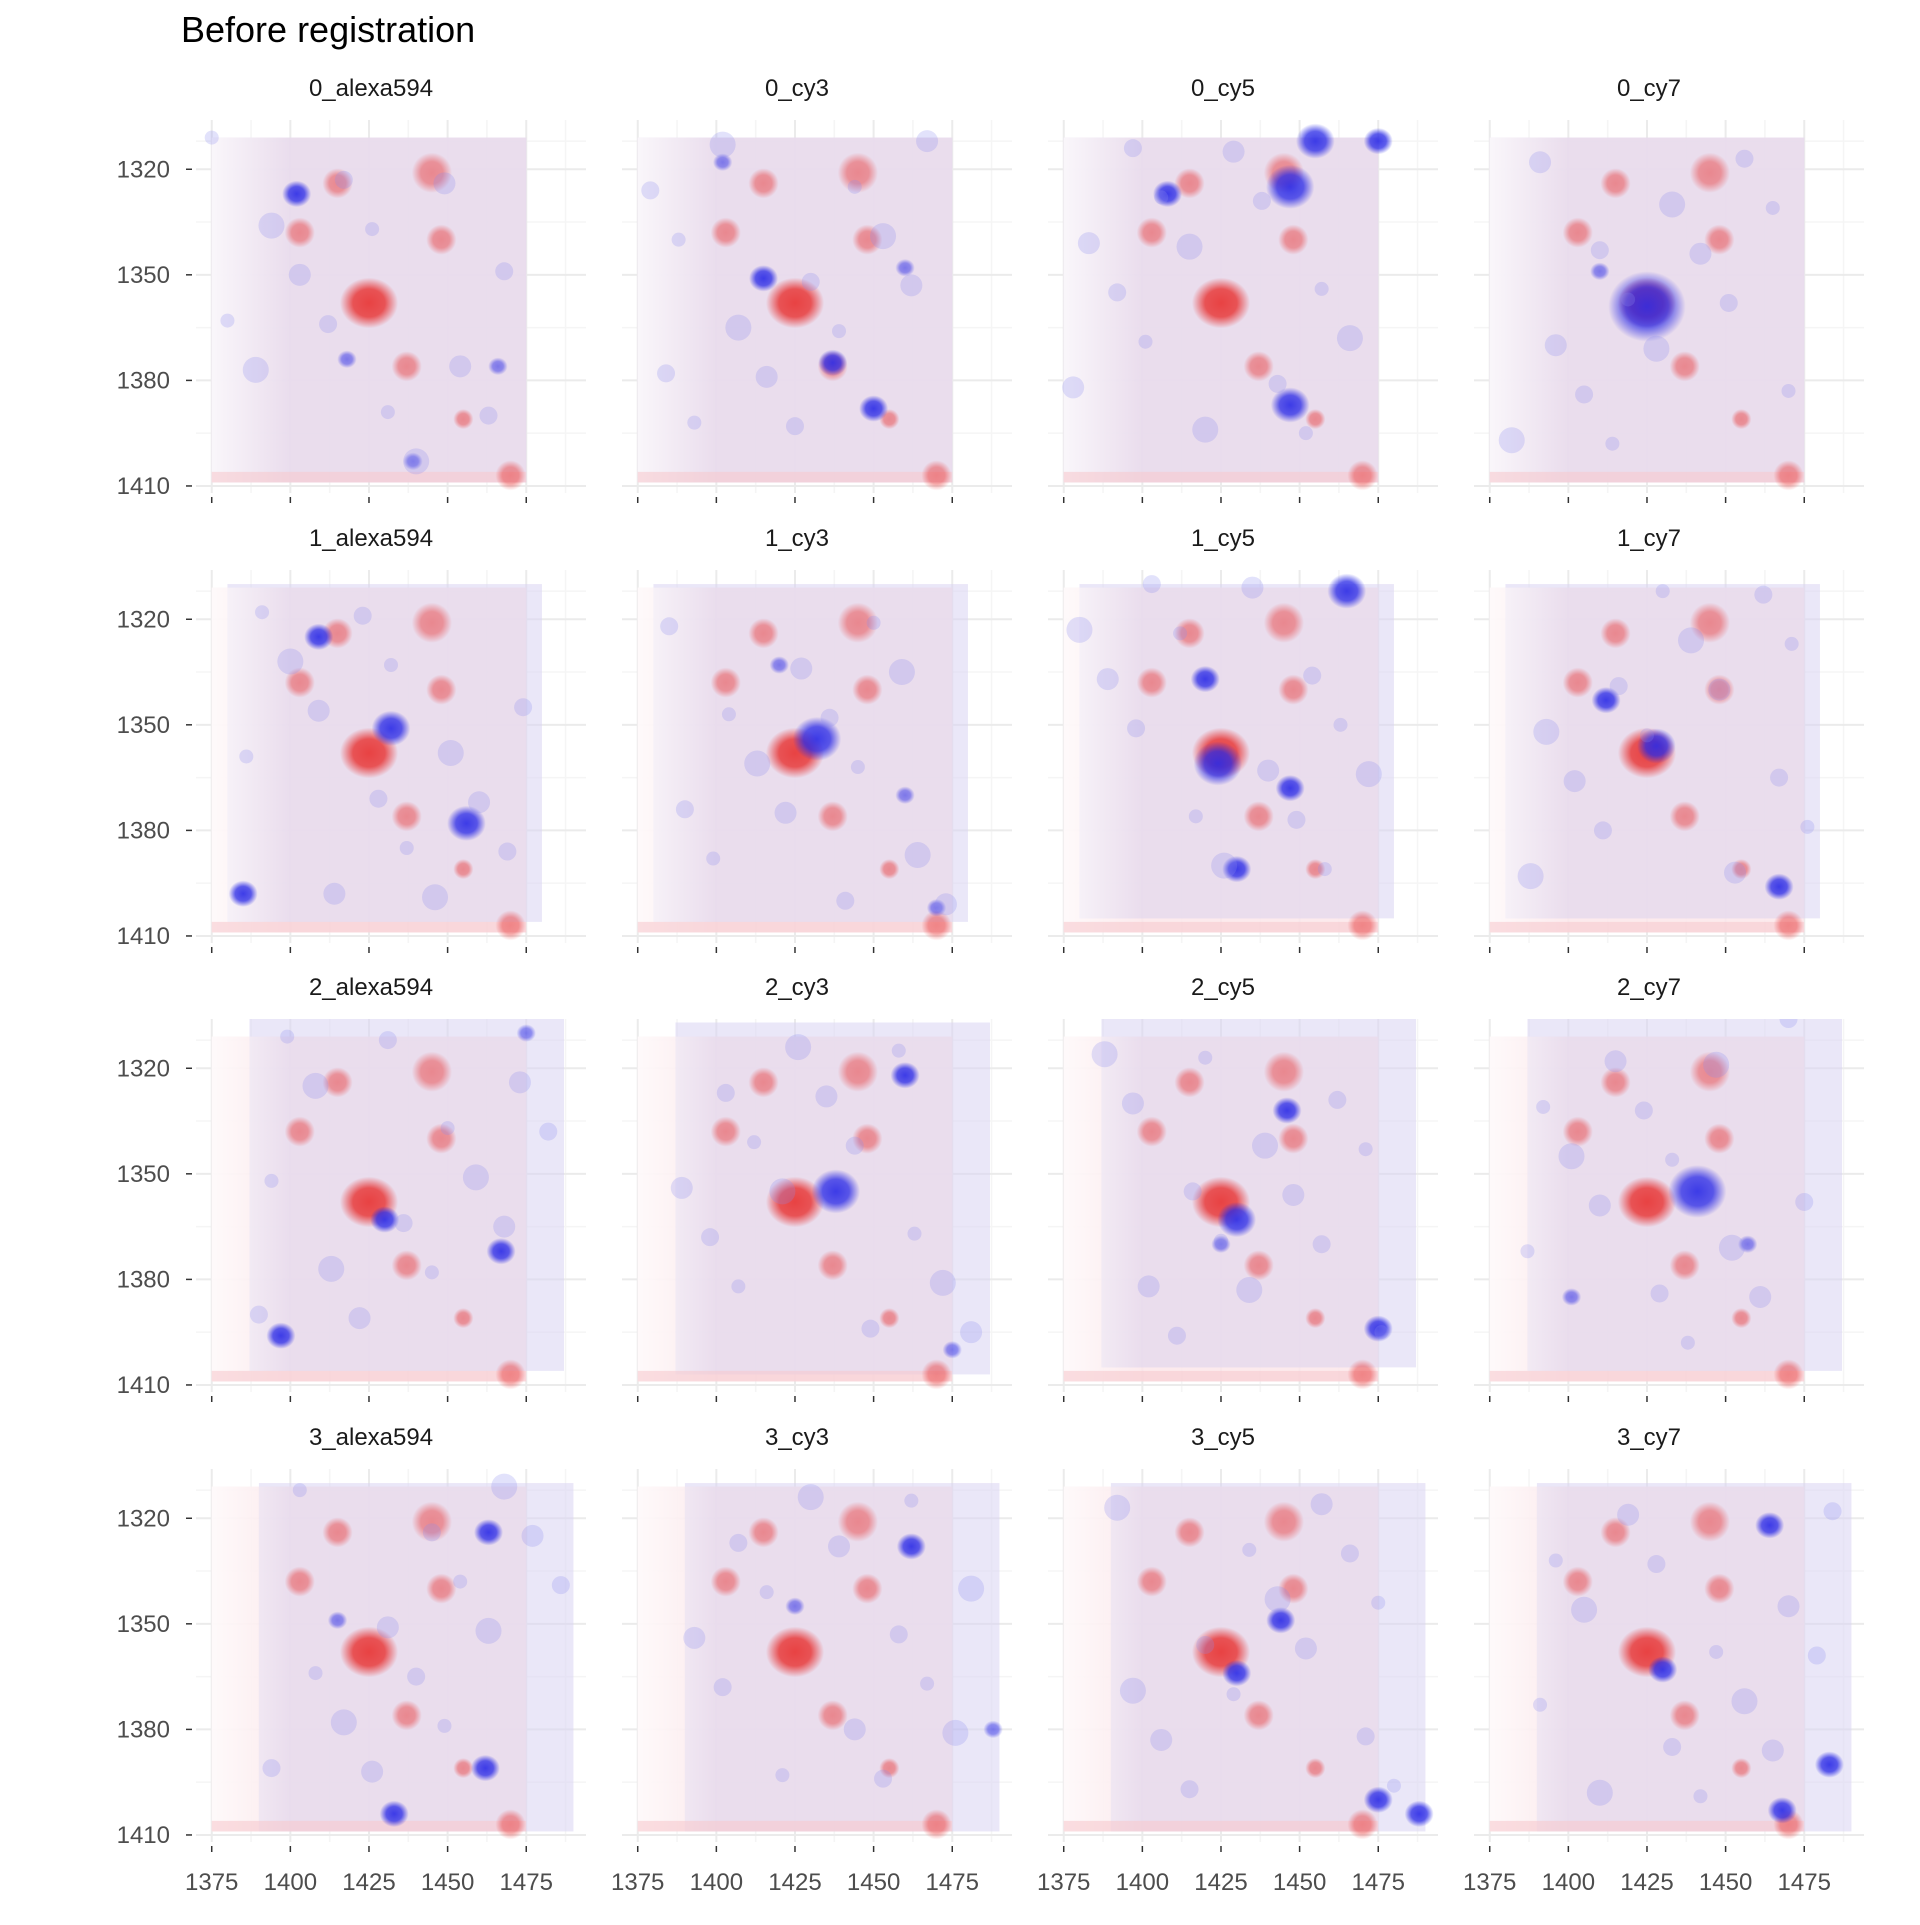 The image size is (1920, 1925). What do you see at coordinates (371, 538) in the screenshot?
I see `facet-strip-label: 1_alexa594` at bounding box center [371, 538].